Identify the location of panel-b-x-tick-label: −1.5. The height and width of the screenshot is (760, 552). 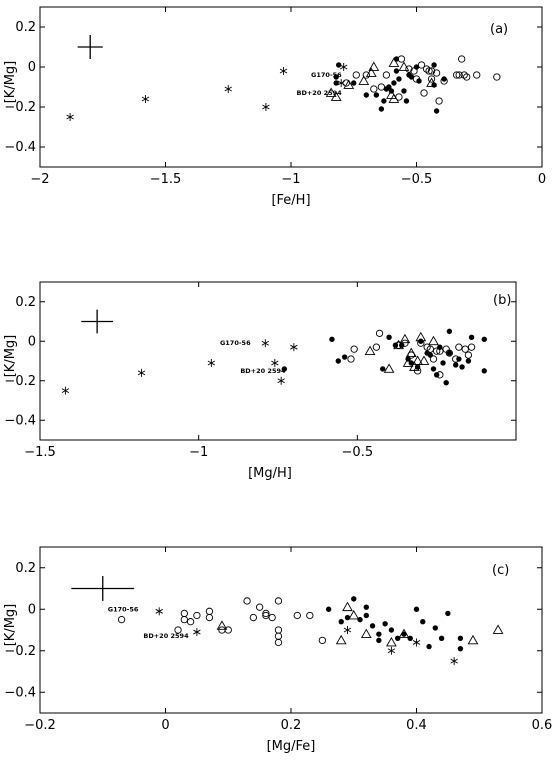
(40, 452).